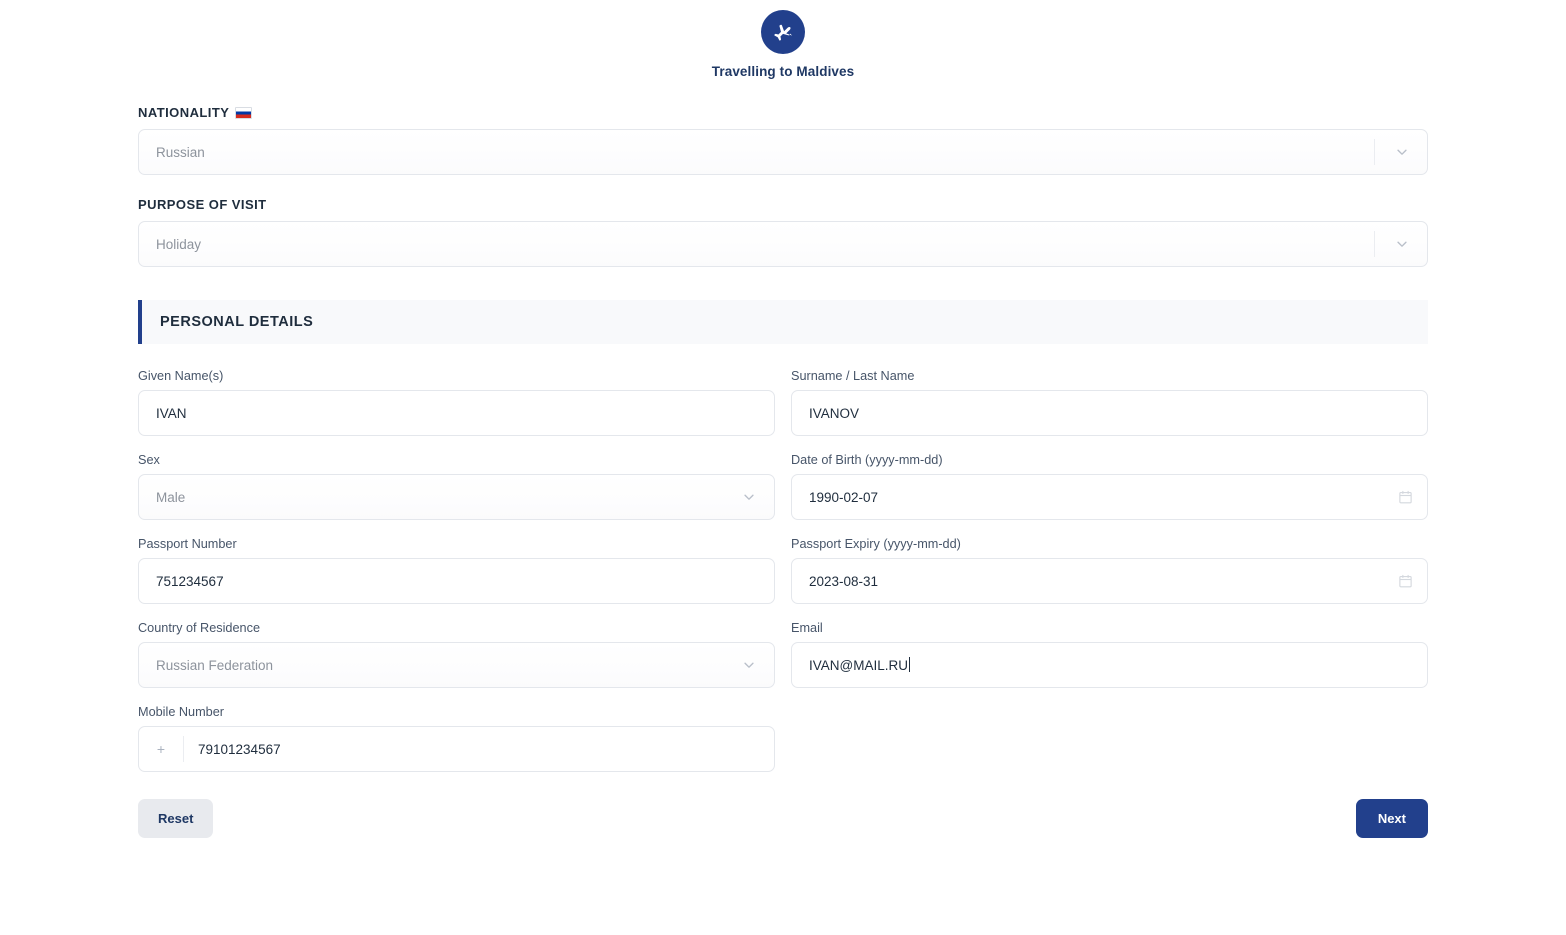 The height and width of the screenshot is (935, 1566). I want to click on field-label: Date of Birth (yyyy-mm-dd), so click(867, 460).